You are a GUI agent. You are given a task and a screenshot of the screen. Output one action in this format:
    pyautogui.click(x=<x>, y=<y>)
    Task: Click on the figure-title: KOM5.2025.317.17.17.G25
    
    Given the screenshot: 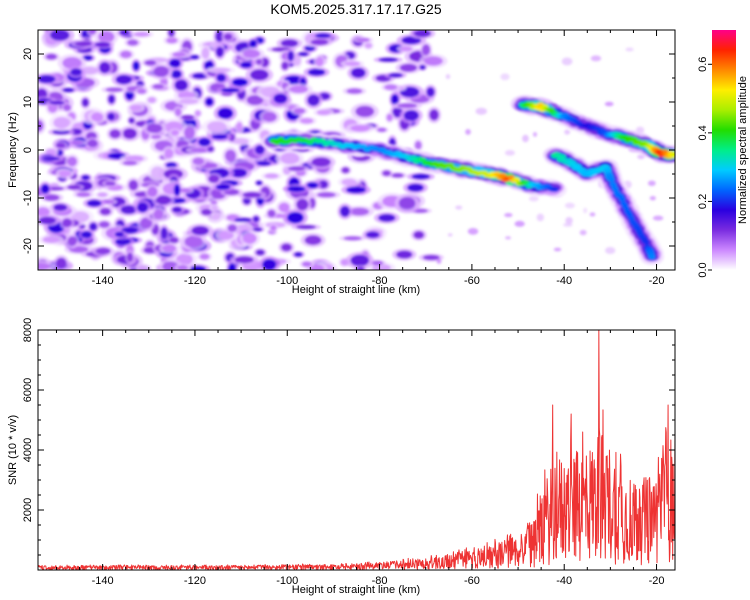 What is the action you would take?
    pyautogui.click(x=355, y=9)
    